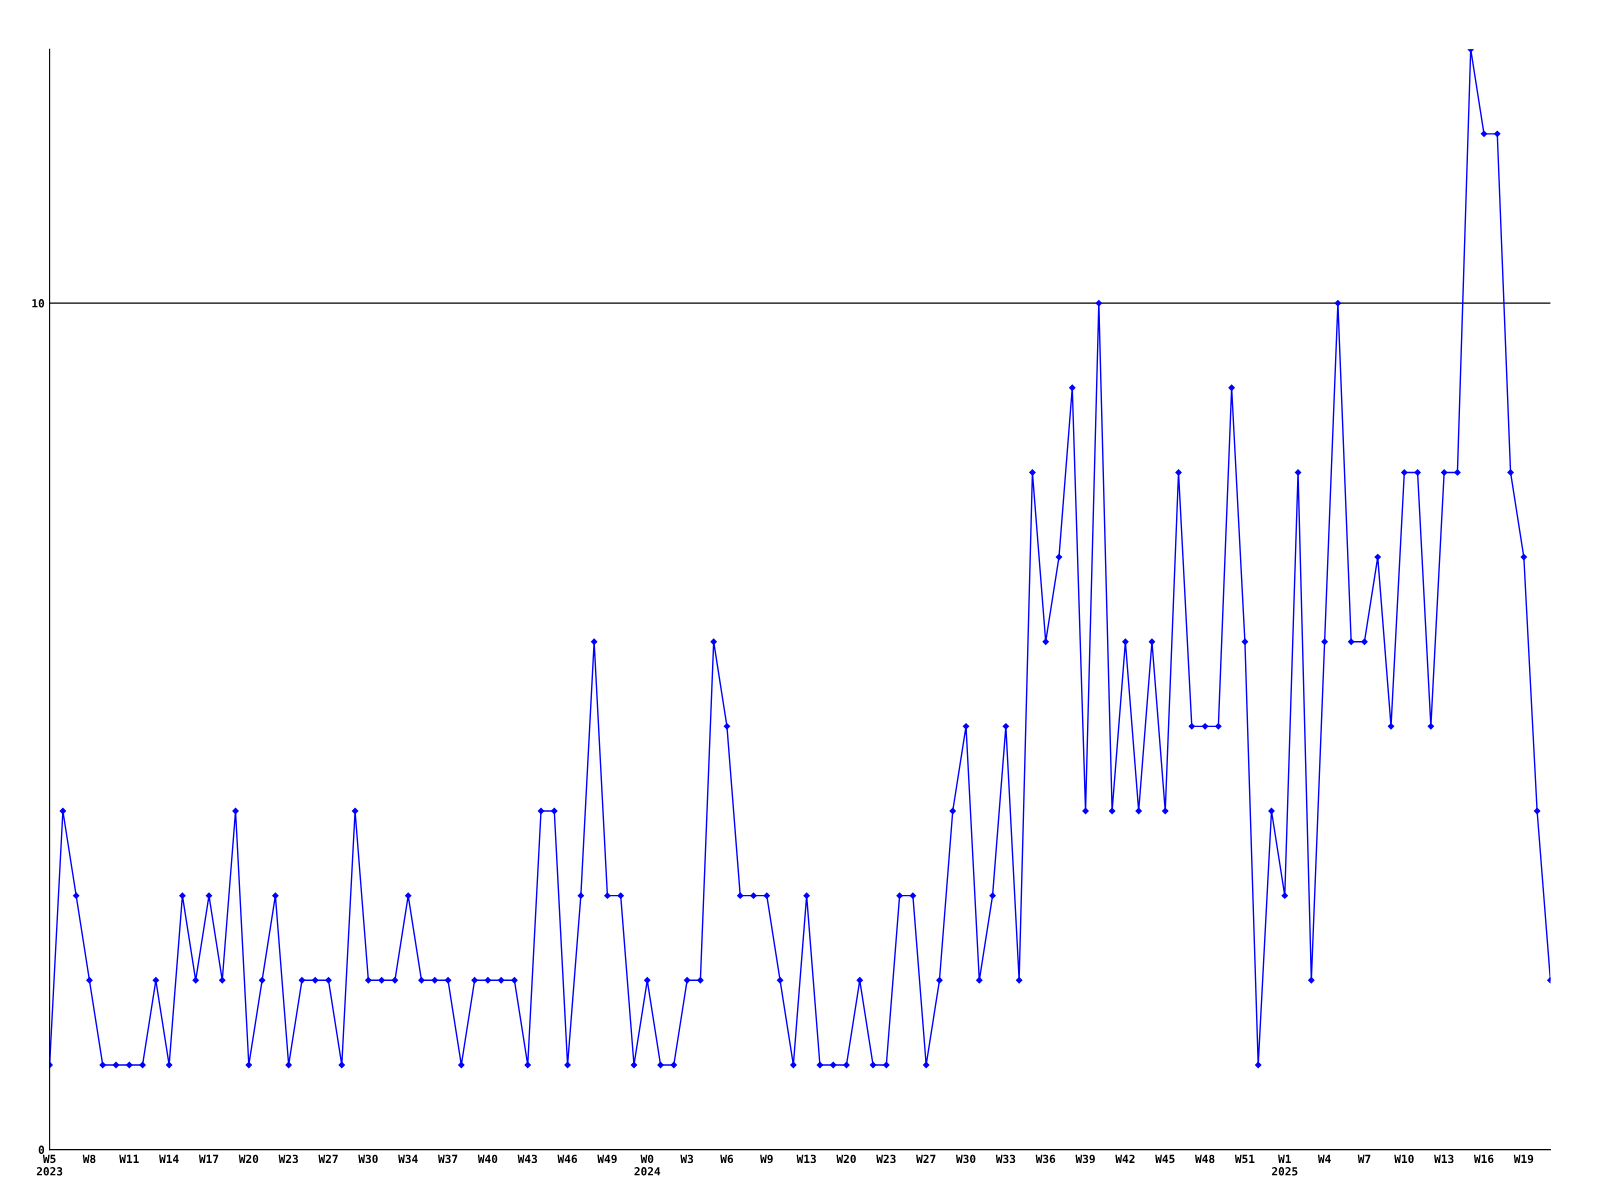 The image size is (1600, 1200). What do you see at coordinates (607, 1159) in the screenshot?
I see `x-tick-label: W49` at bounding box center [607, 1159].